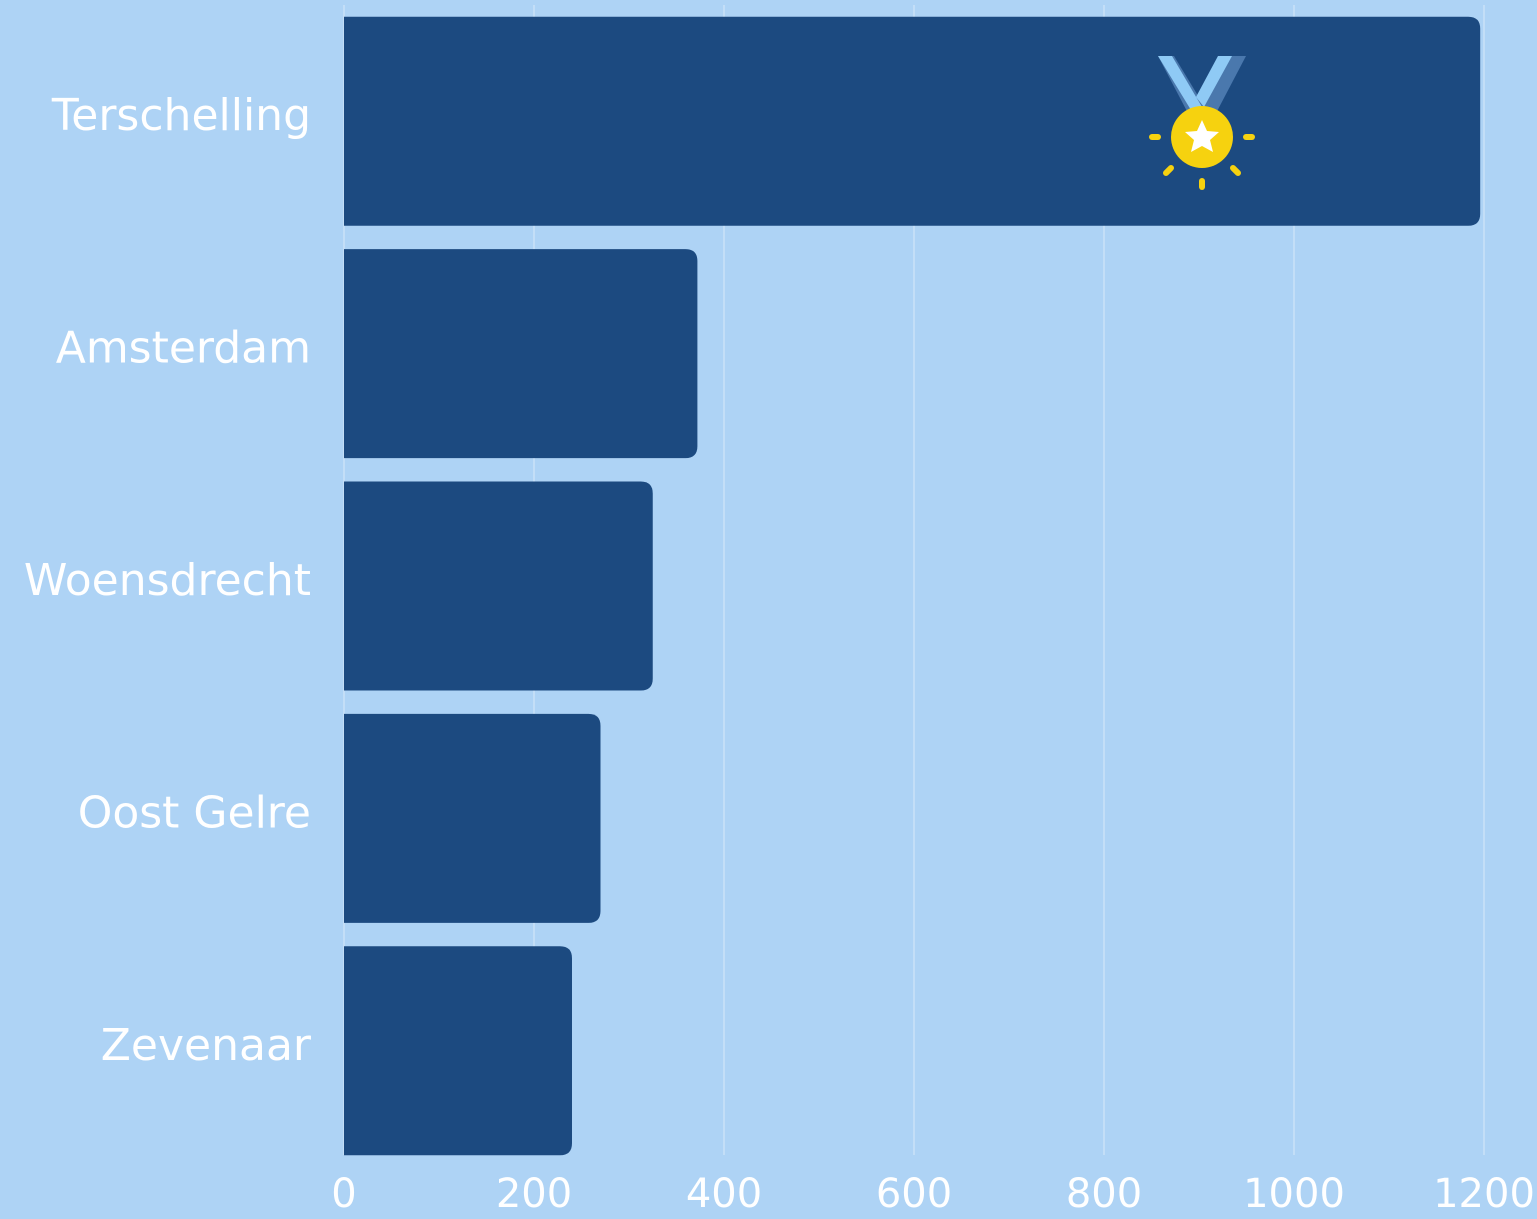 The height and width of the screenshot is (1219, 1537). Describe the element at coordinates (1294, 1194) in the screenshot. I see `x-tick-label: 1000` at that location.